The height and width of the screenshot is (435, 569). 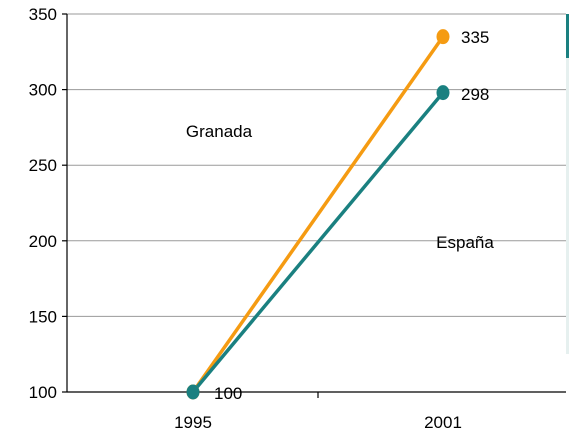 I want to click on y-tick-label-250: 250, so click(x=43, y=165).